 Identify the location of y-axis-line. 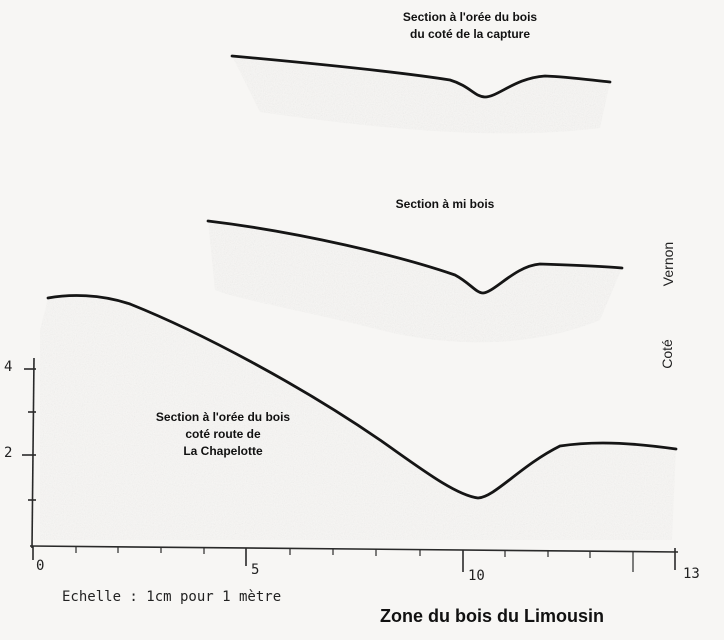
(33, 453).